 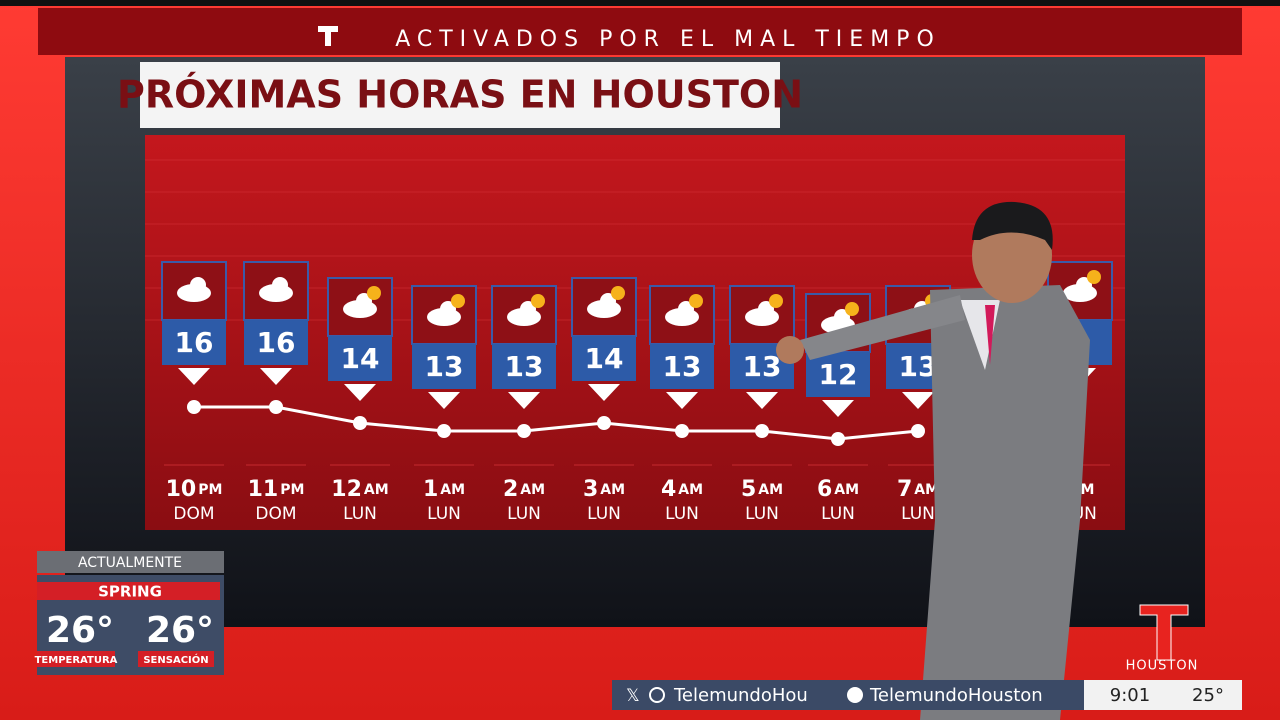 I want to click on hour: 11, so click(x=263, y=489).